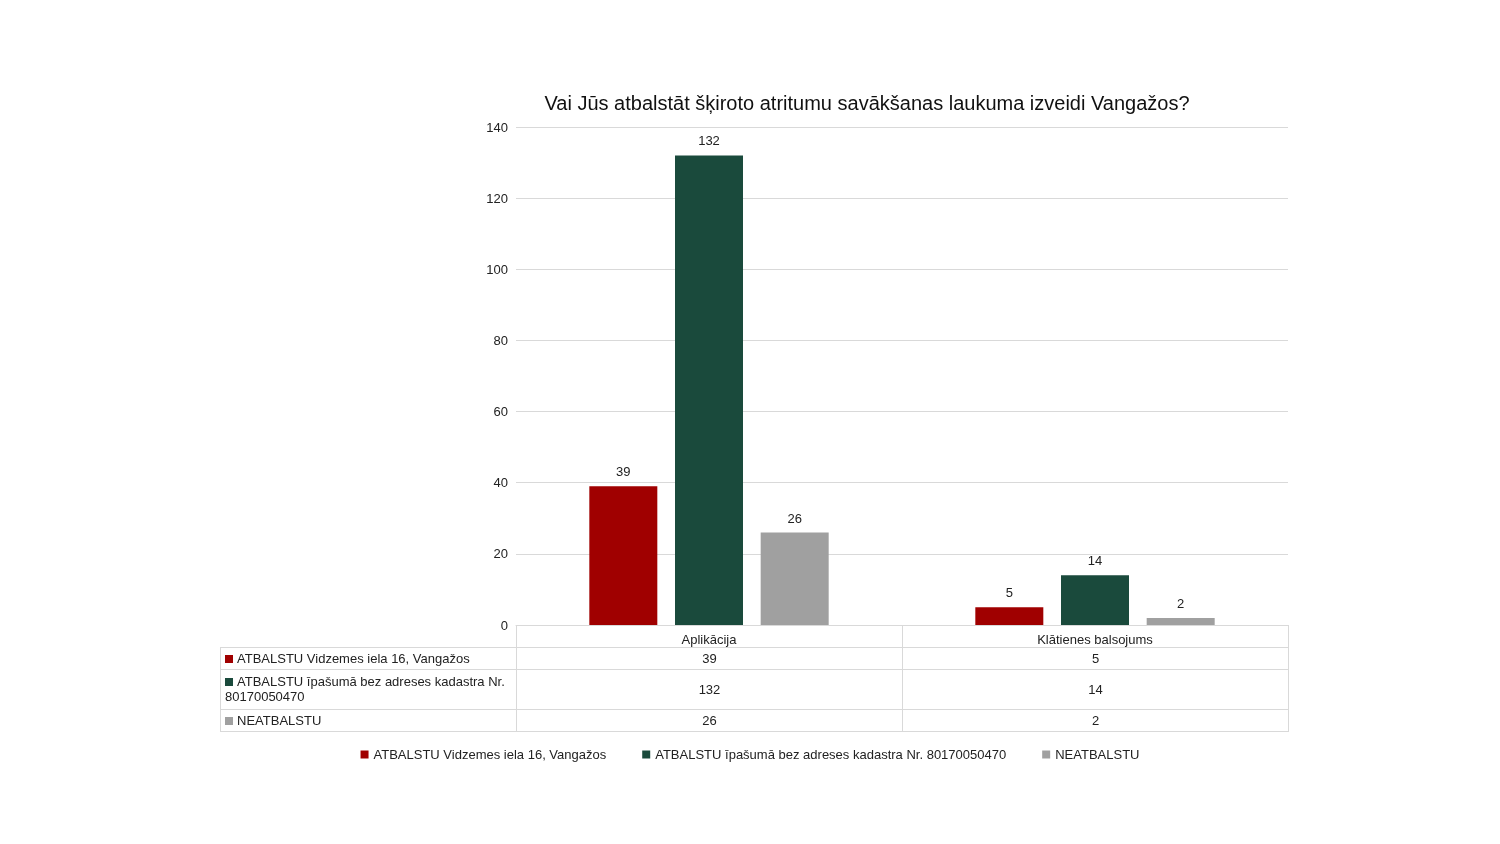 The height and width of the screenshot is (844, 1500). Describe the element at coordinates (1095, 689) in the screenshot. I see `text: 14` at that location.